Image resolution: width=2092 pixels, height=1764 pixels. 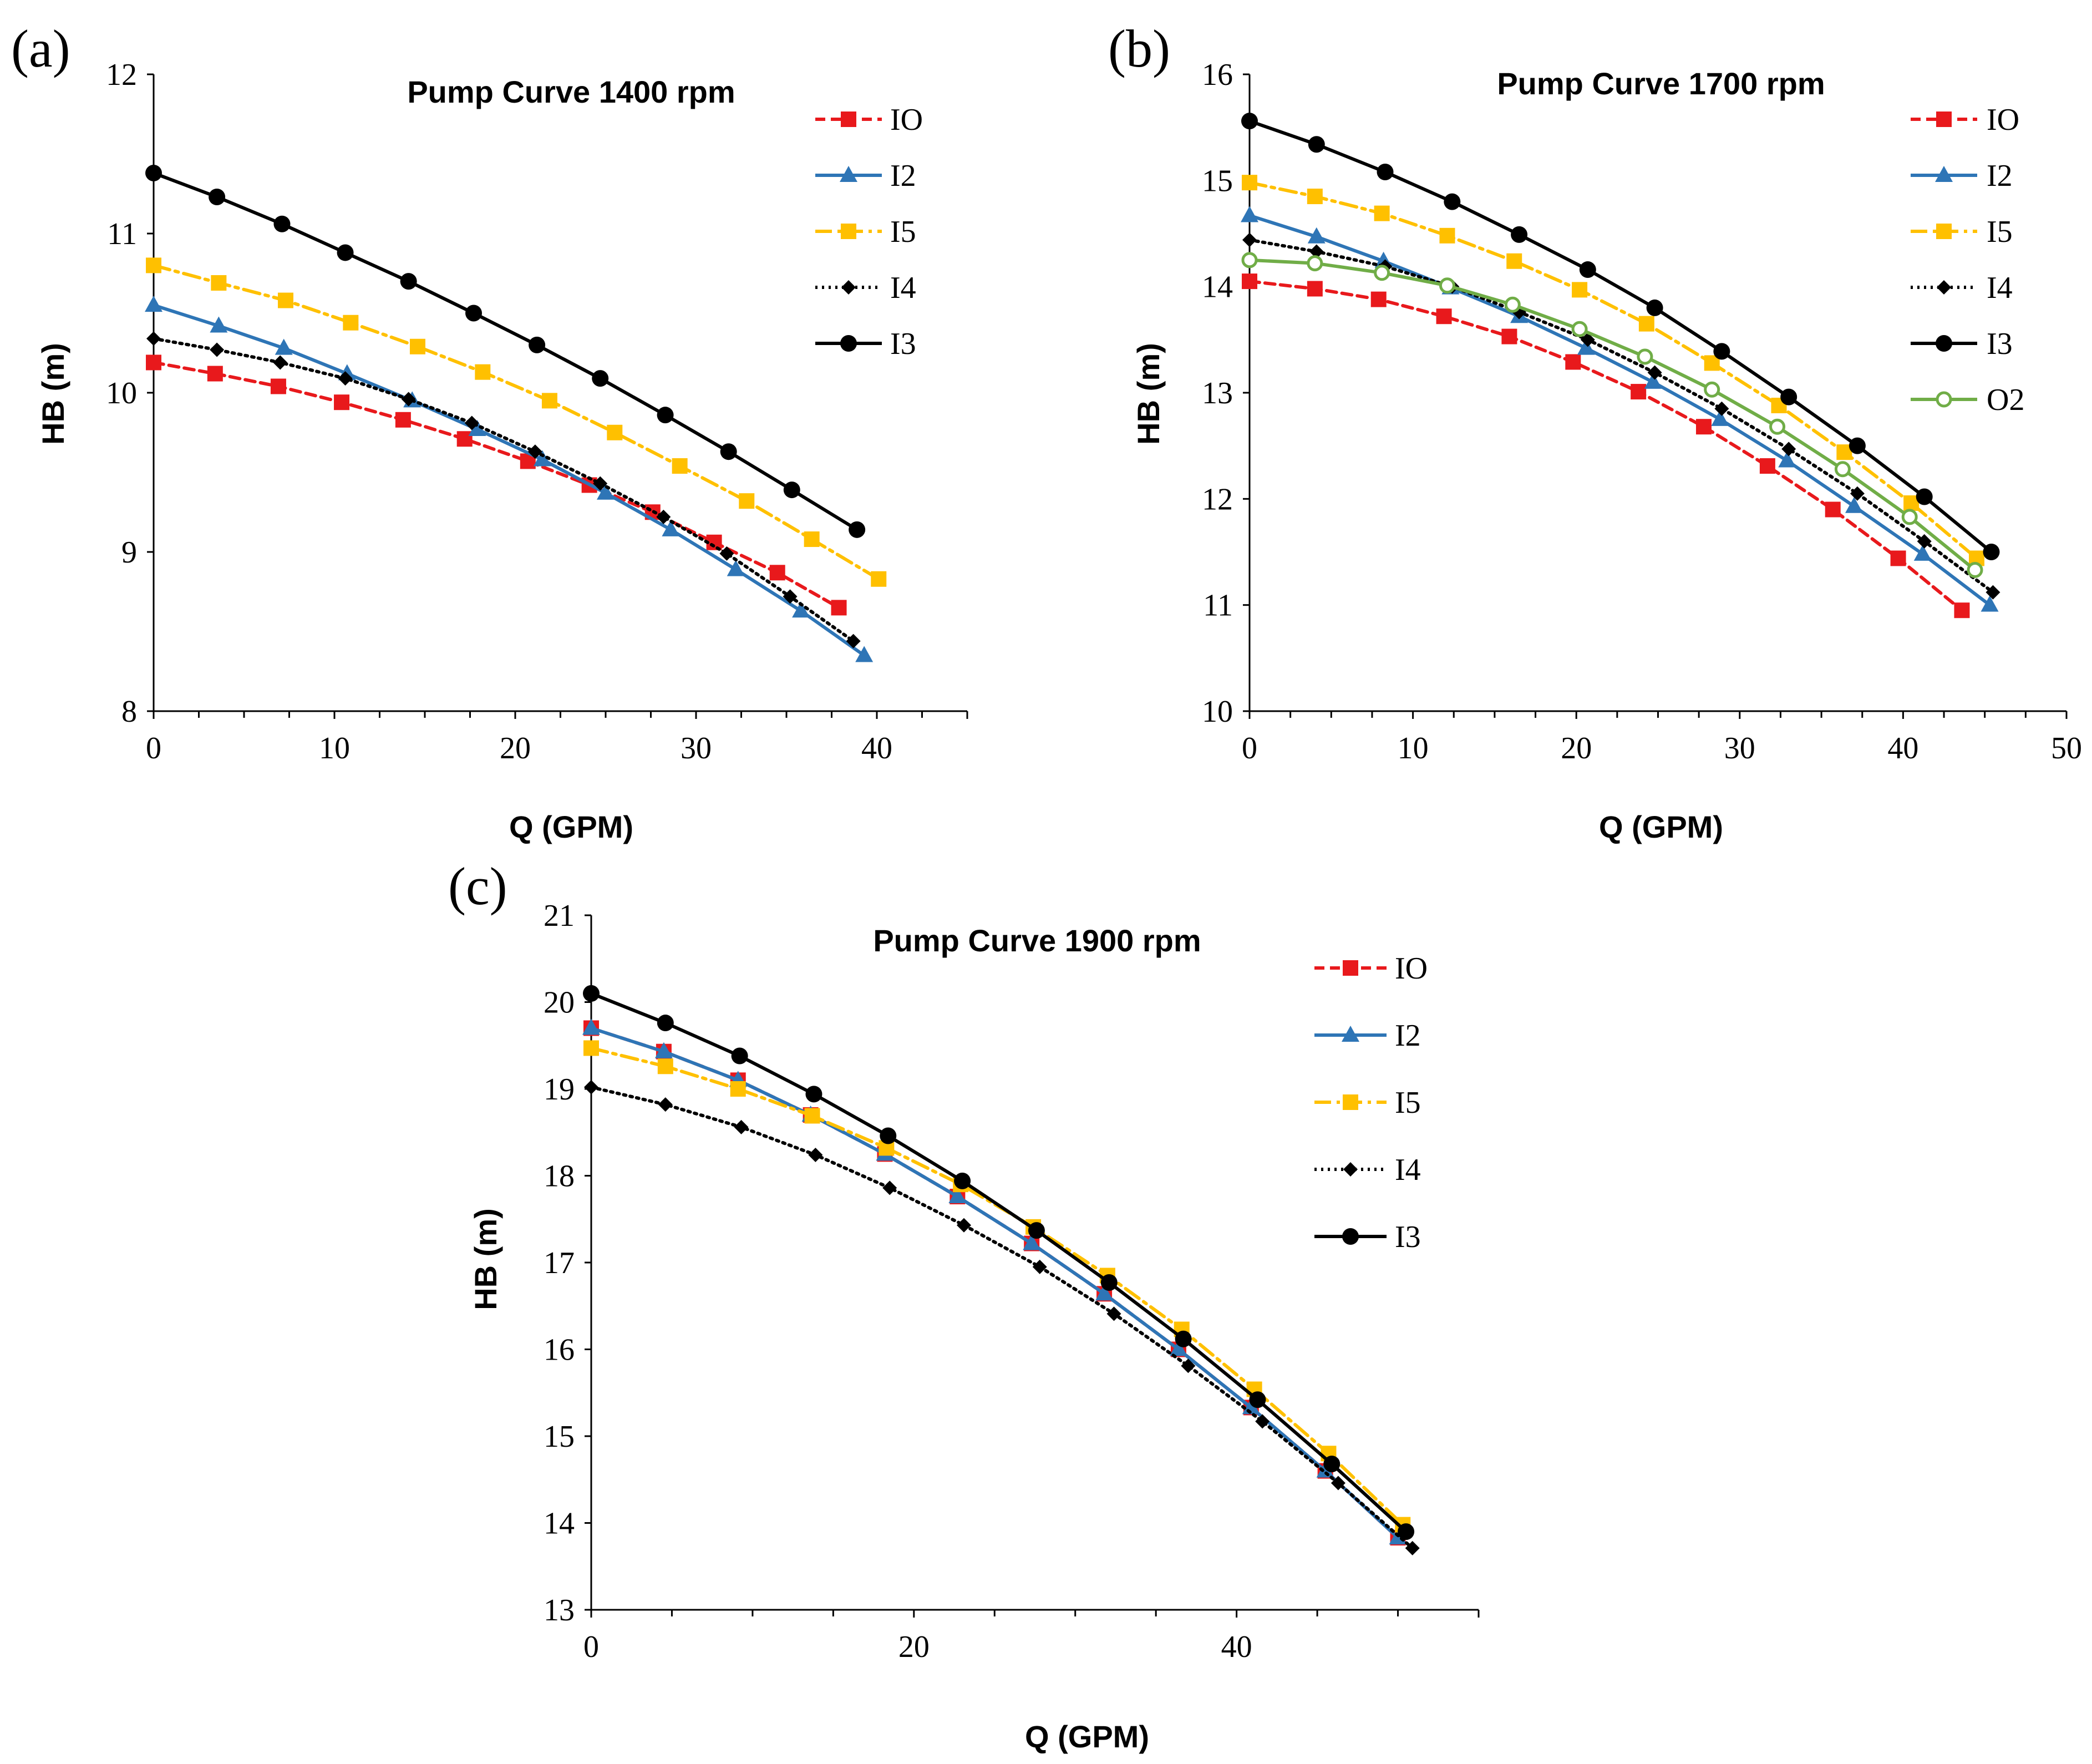 What do you see at coordinates (2003, 120) in the screenshot?
I see `legend-label: IO` at bounding box center [2003, 120].